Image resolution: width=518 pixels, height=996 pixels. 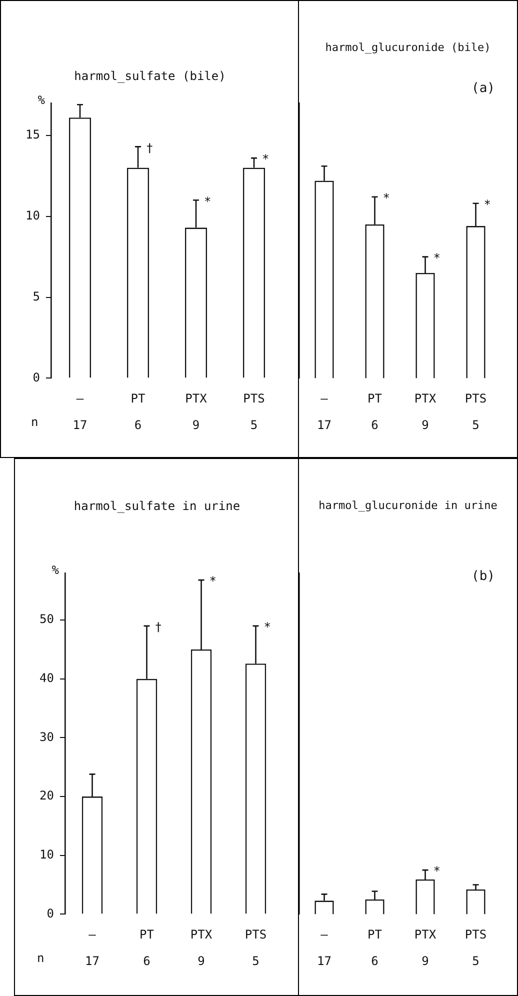 What do you see at coordinates (408, 505) in the screenshot?
I see `chart-title: harmol_glucuronide in urine` at bounding box center [408, 505].